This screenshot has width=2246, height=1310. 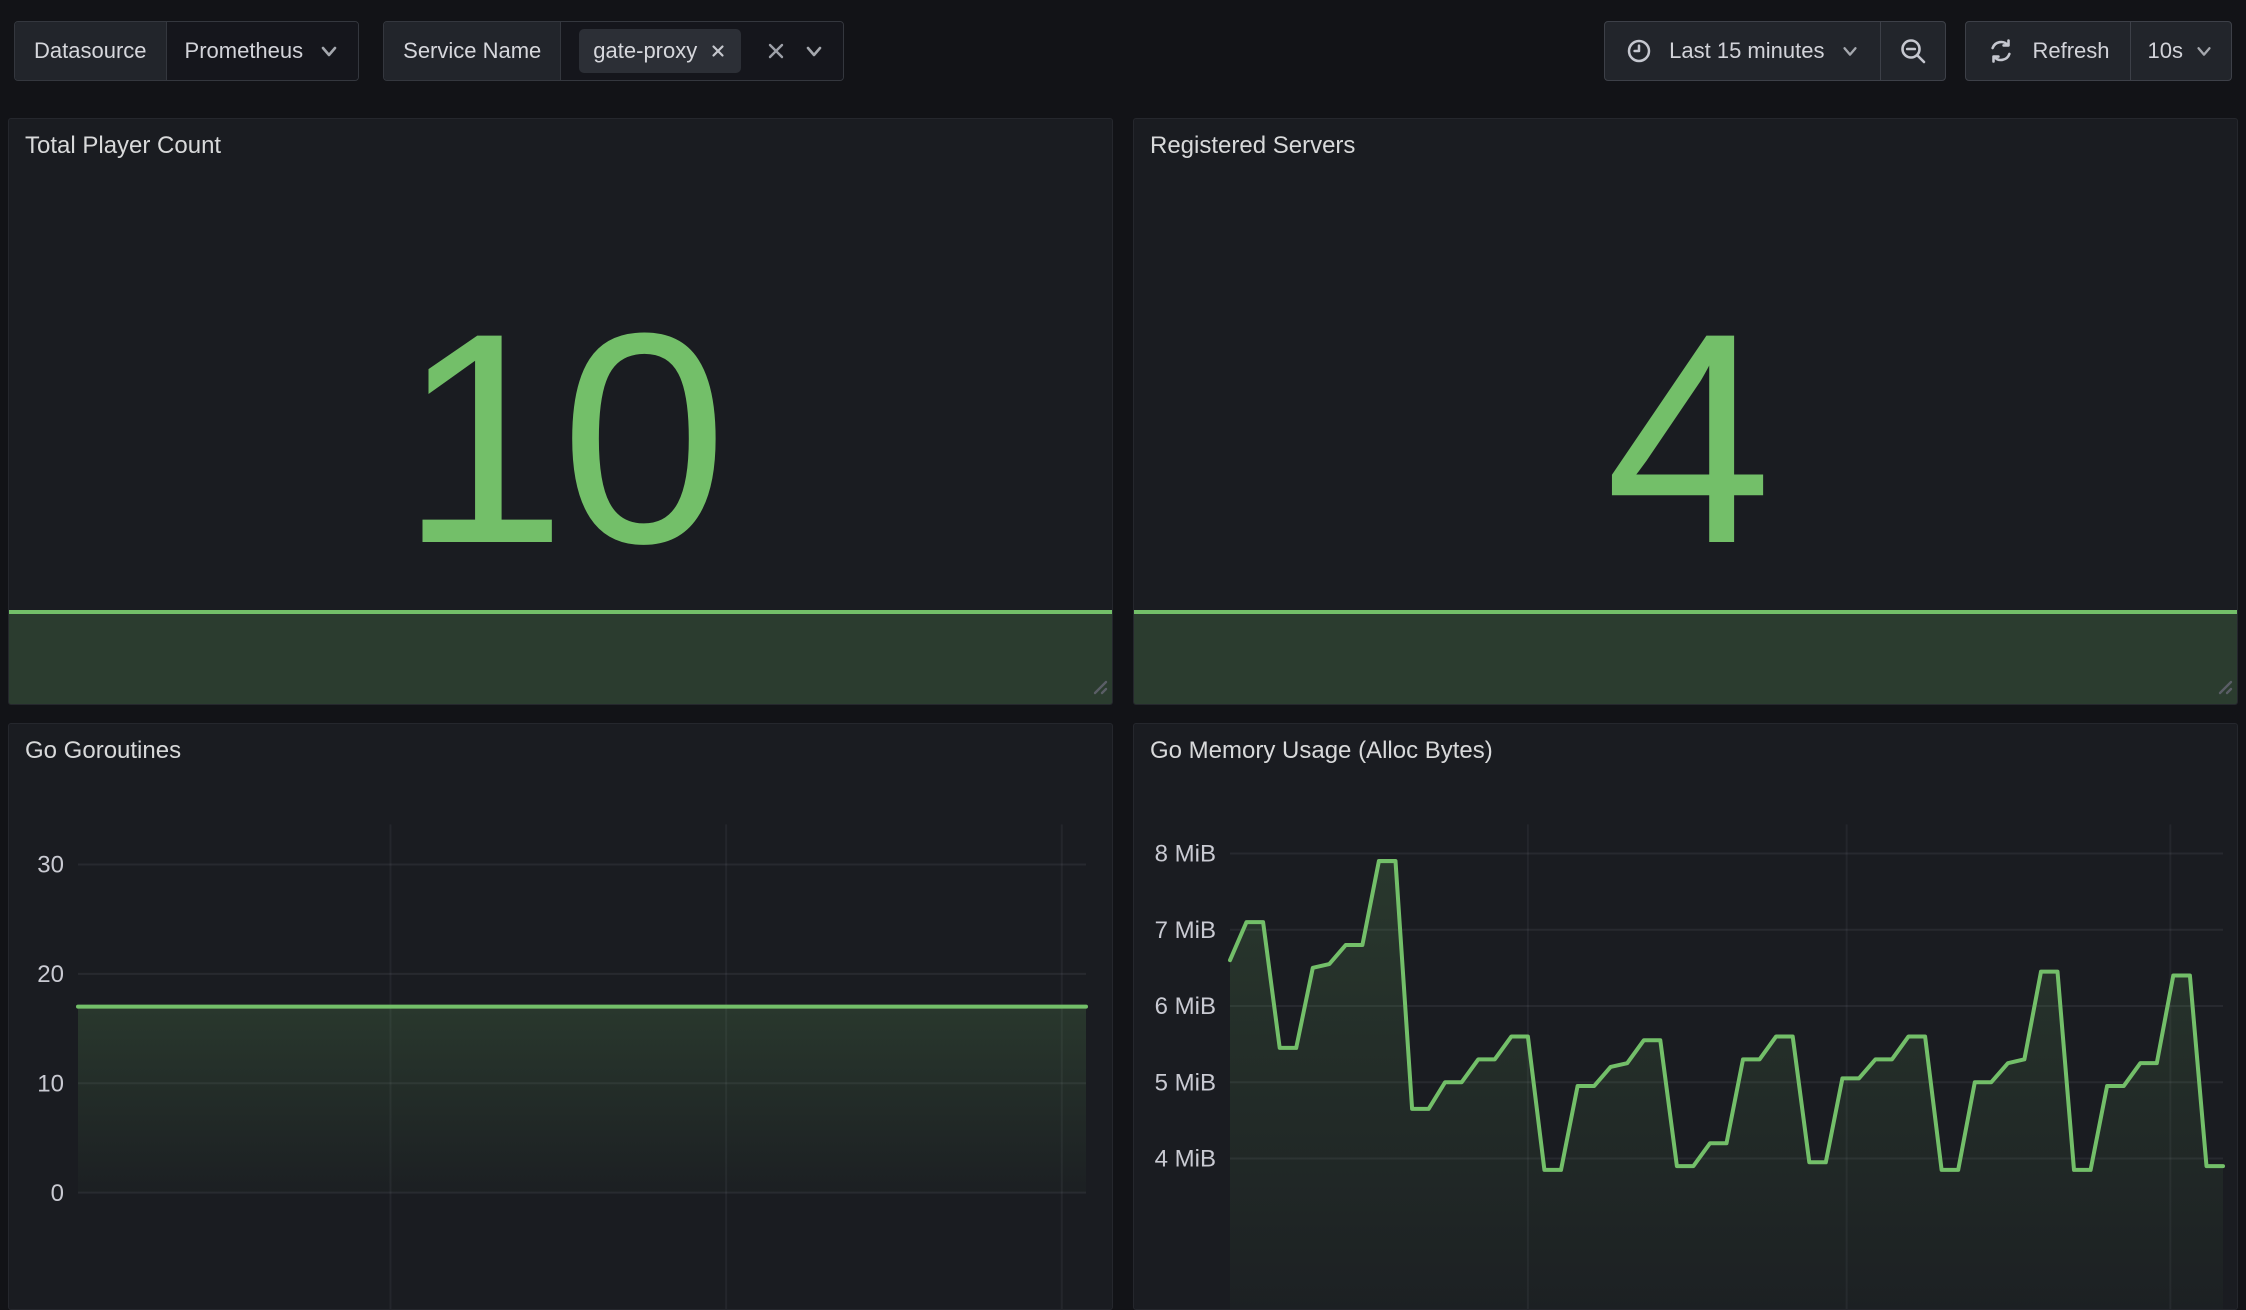 I want to click on clear-selection-icon, so click(x=776, y=51).